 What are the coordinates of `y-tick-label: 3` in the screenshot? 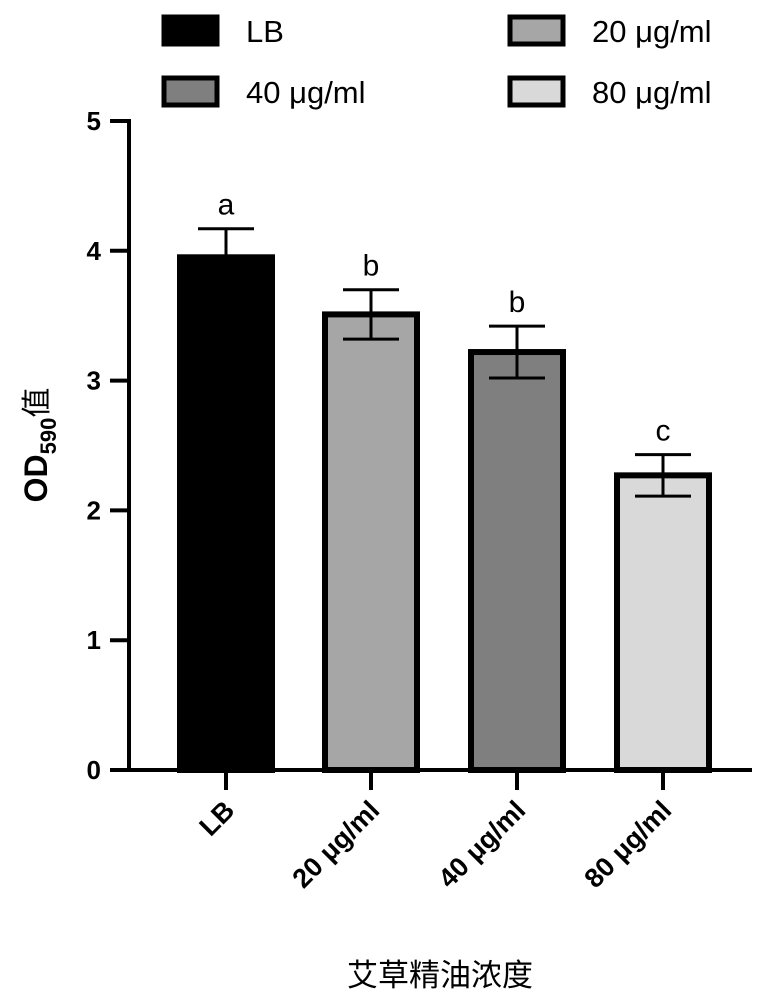 It's located at (94, 381).